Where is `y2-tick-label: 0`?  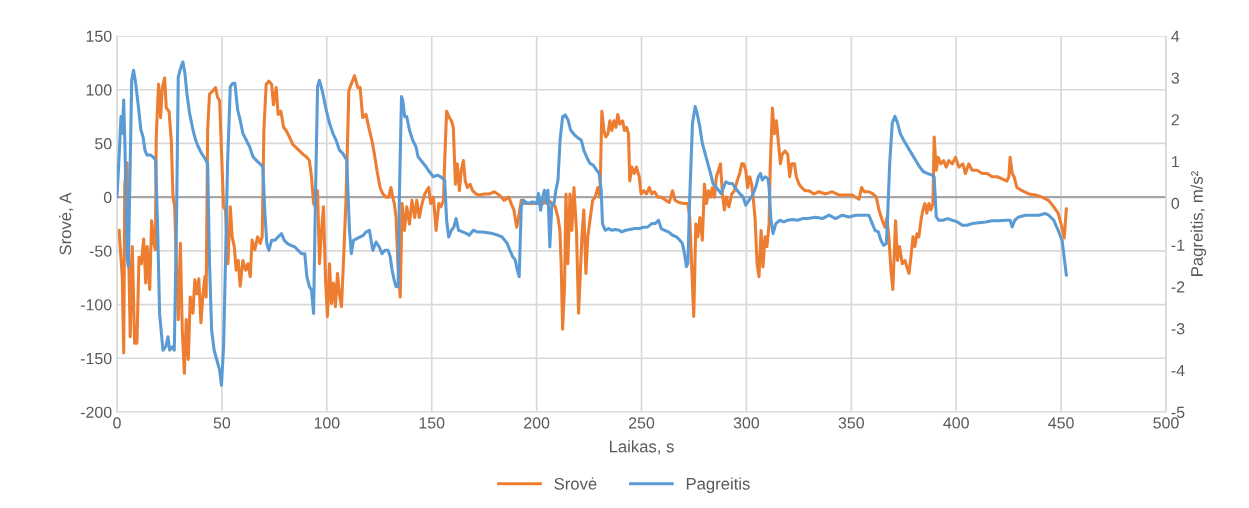
y2-tick-label: 0 is located at coordinates (1175, 203).